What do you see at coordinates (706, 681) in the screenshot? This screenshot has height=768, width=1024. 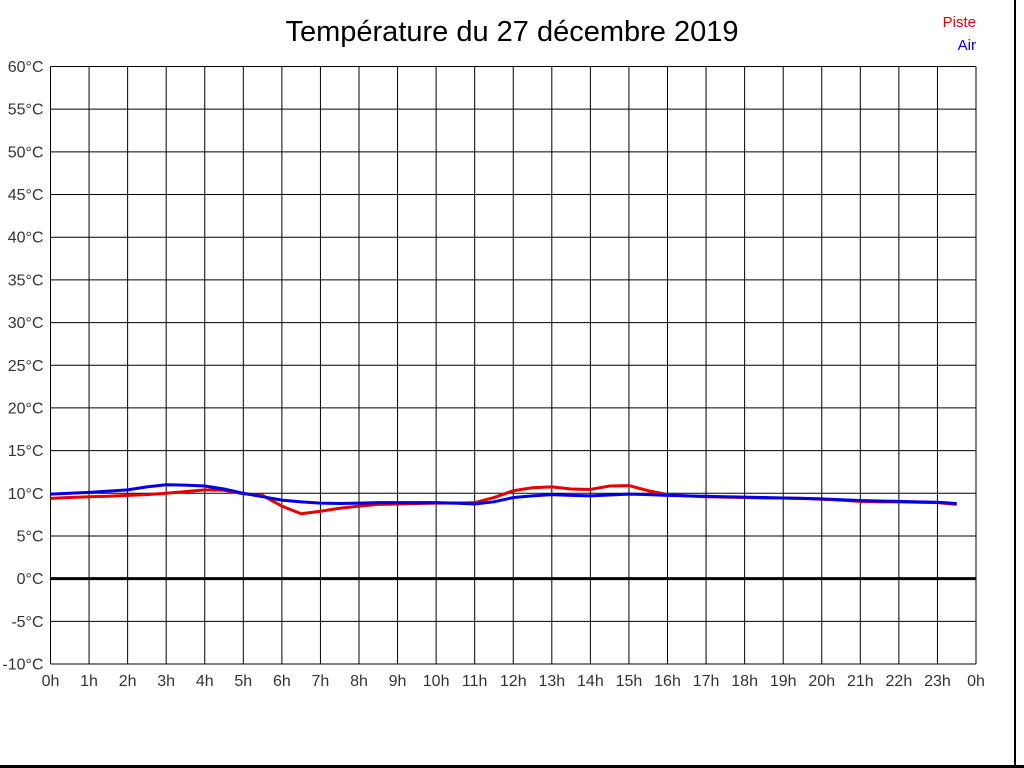 I see `x-tick-label: 17h` at bounding box center [706, 681].